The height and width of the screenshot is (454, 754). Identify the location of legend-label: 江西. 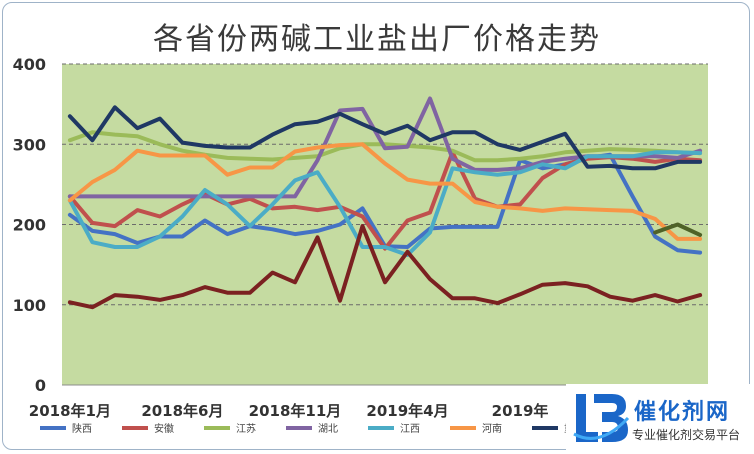
(410, 429).